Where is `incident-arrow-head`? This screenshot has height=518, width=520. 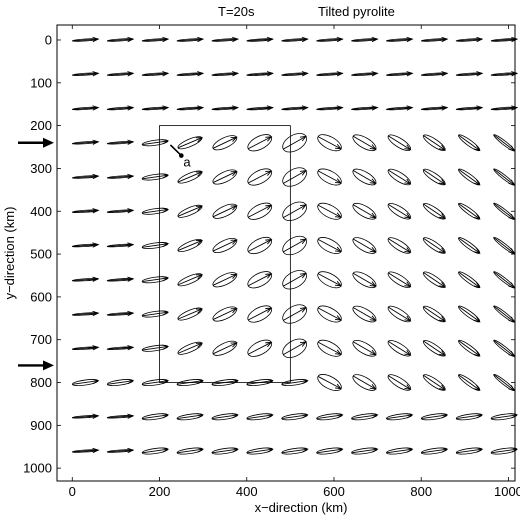
incident-arrow-head is located at coordinates (48, 142).